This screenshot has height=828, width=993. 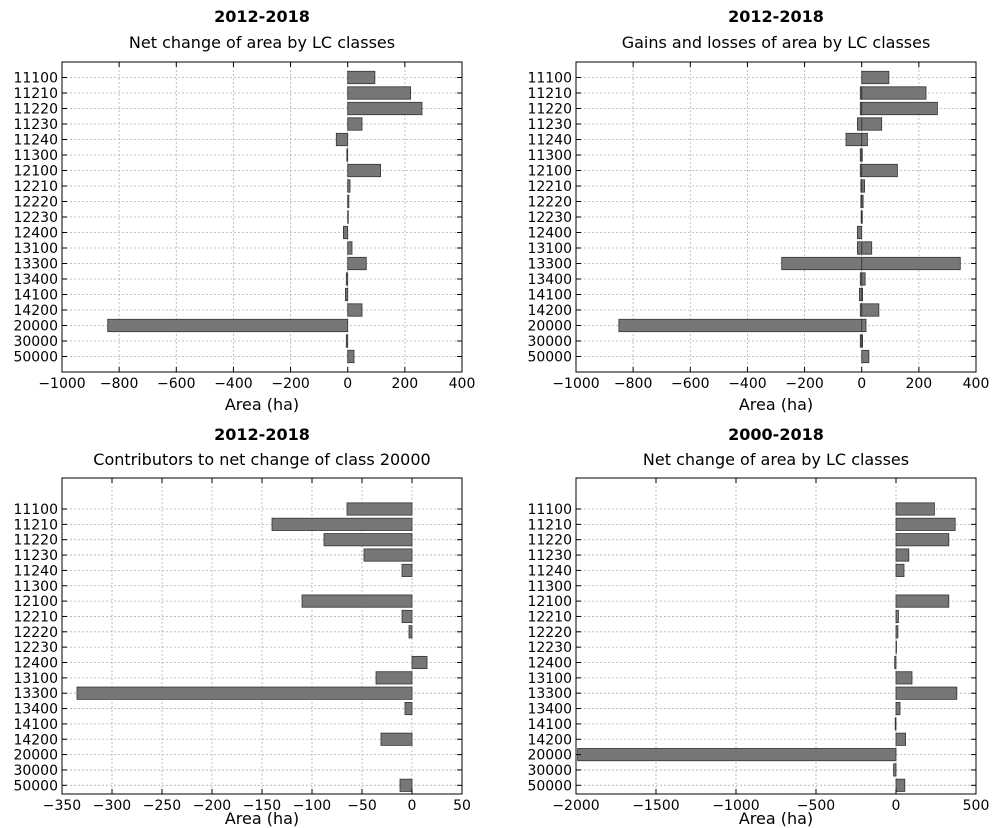 I want to click on x-tick-label: −200, so click(x=212, y=806).